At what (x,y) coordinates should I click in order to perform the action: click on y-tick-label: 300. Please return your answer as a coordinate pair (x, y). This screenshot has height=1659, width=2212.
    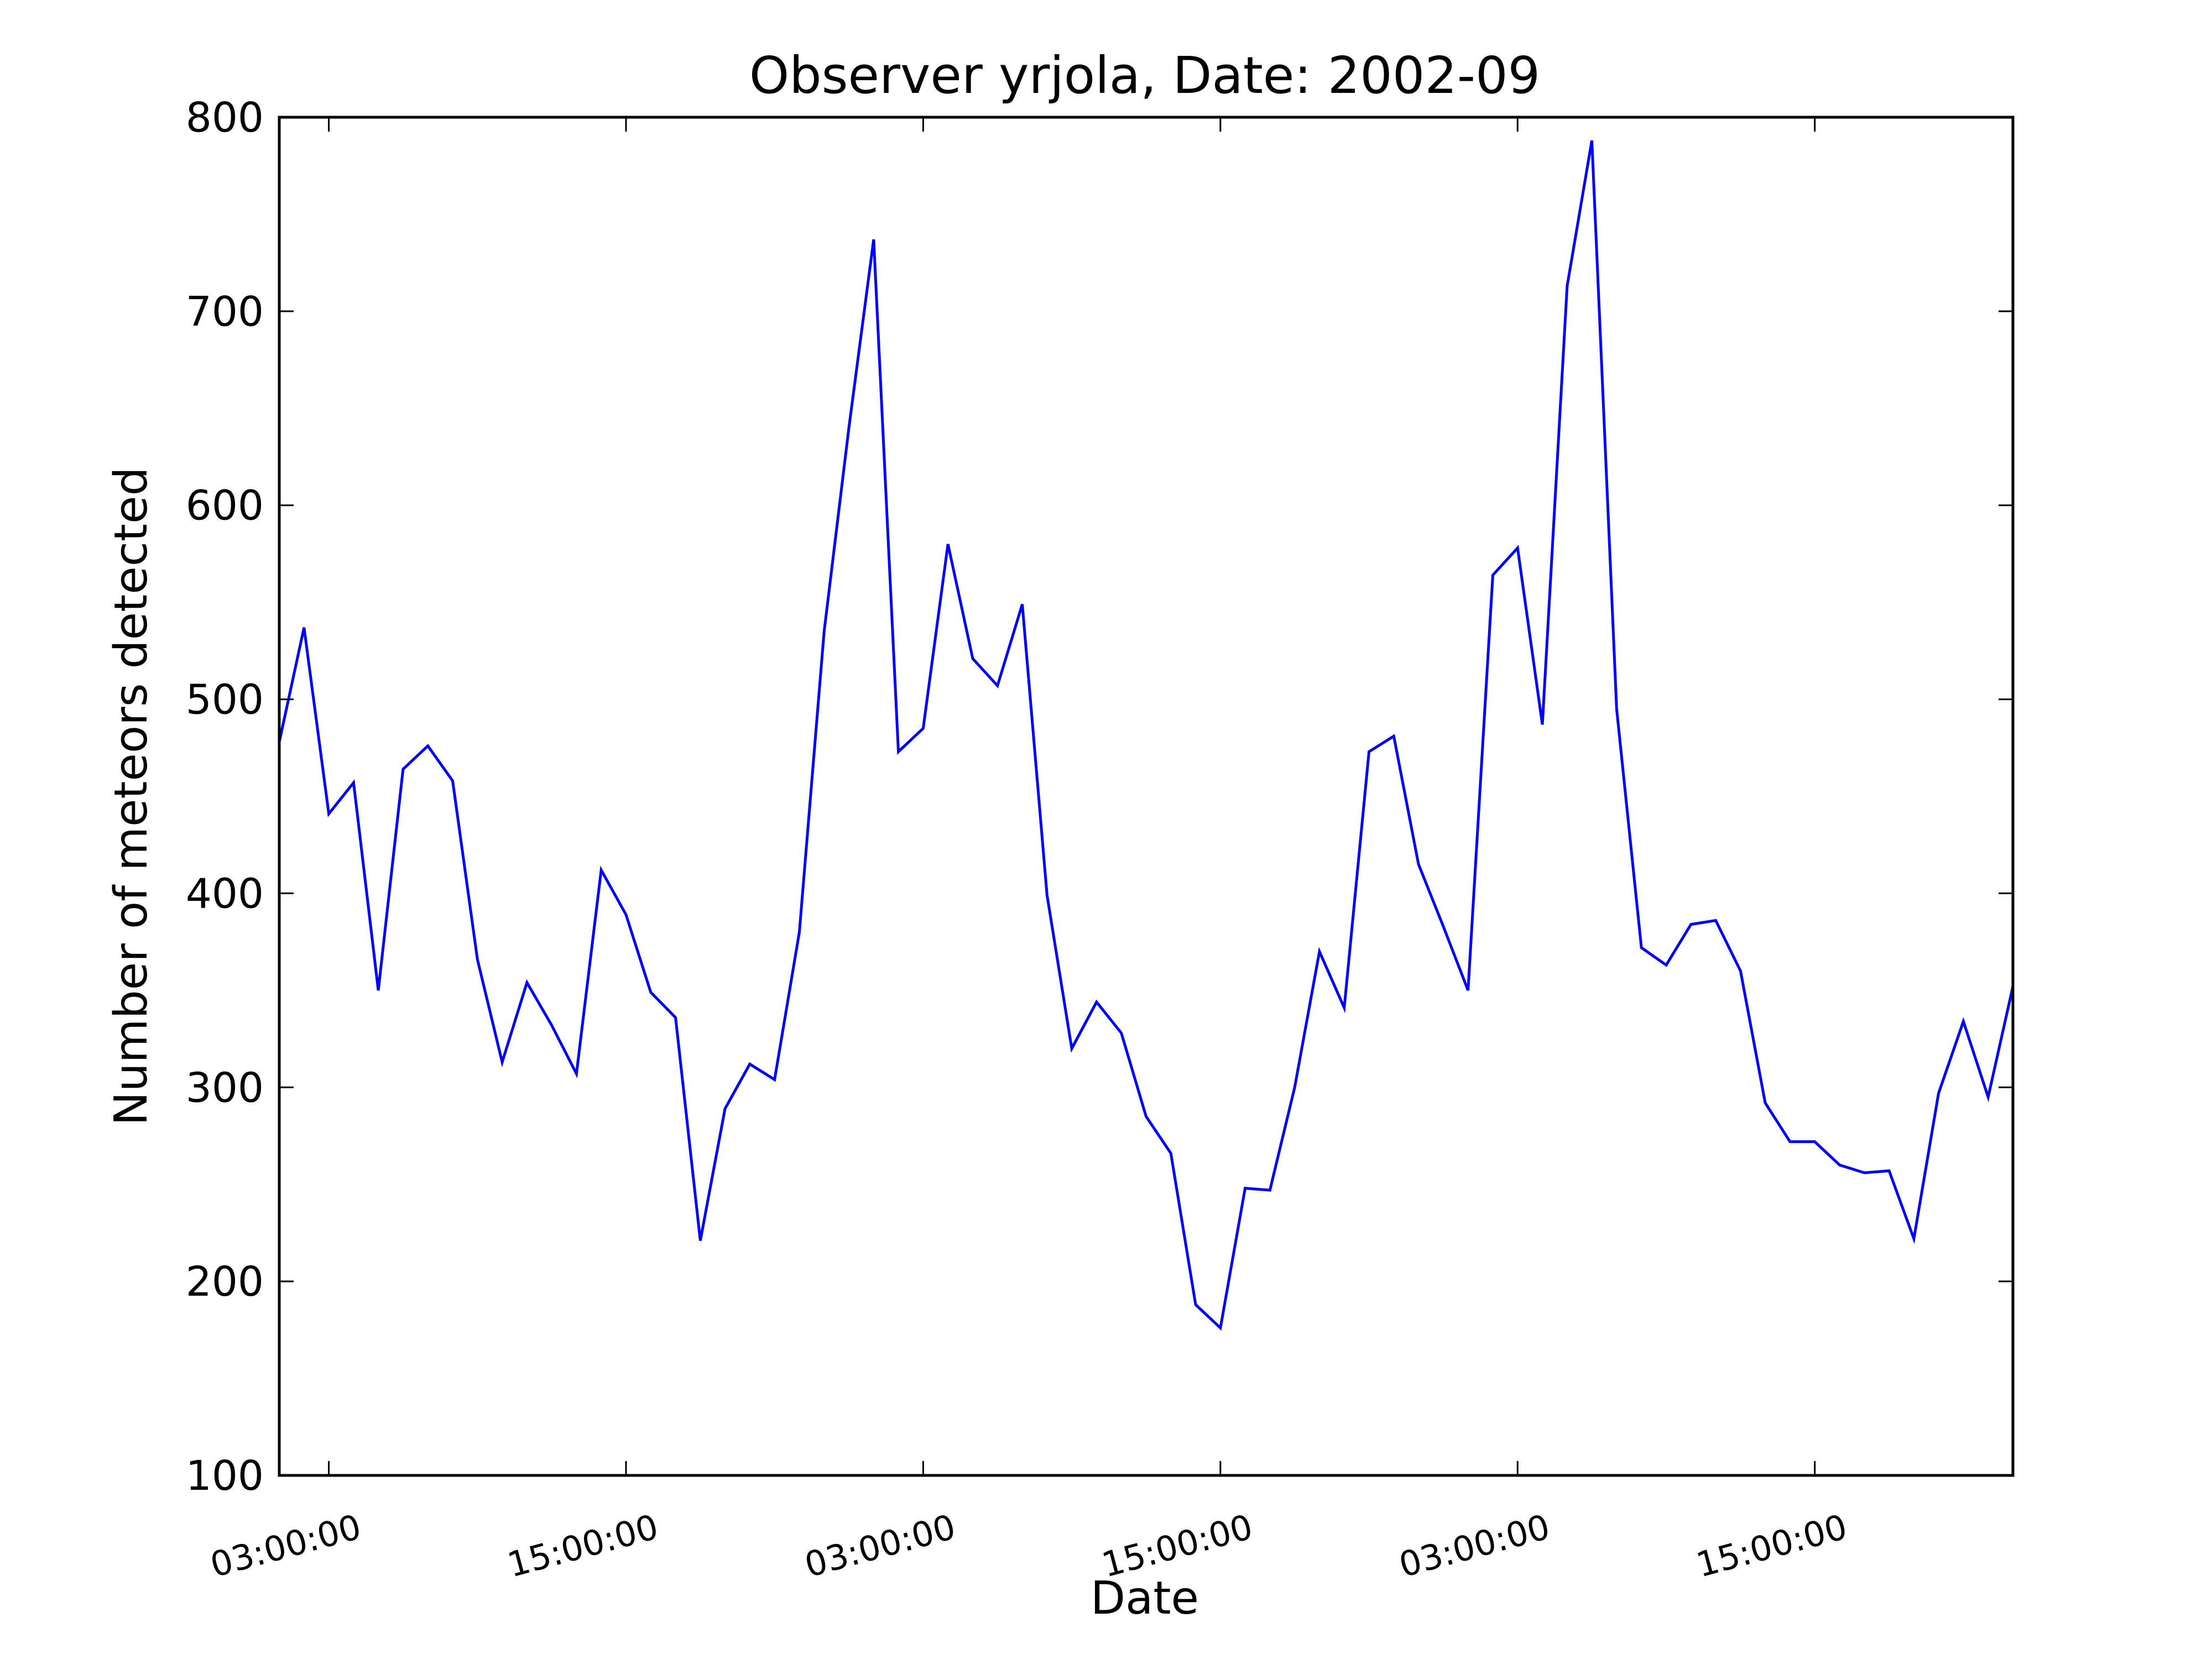
    Looking at the image, I should click on (225, 1088).